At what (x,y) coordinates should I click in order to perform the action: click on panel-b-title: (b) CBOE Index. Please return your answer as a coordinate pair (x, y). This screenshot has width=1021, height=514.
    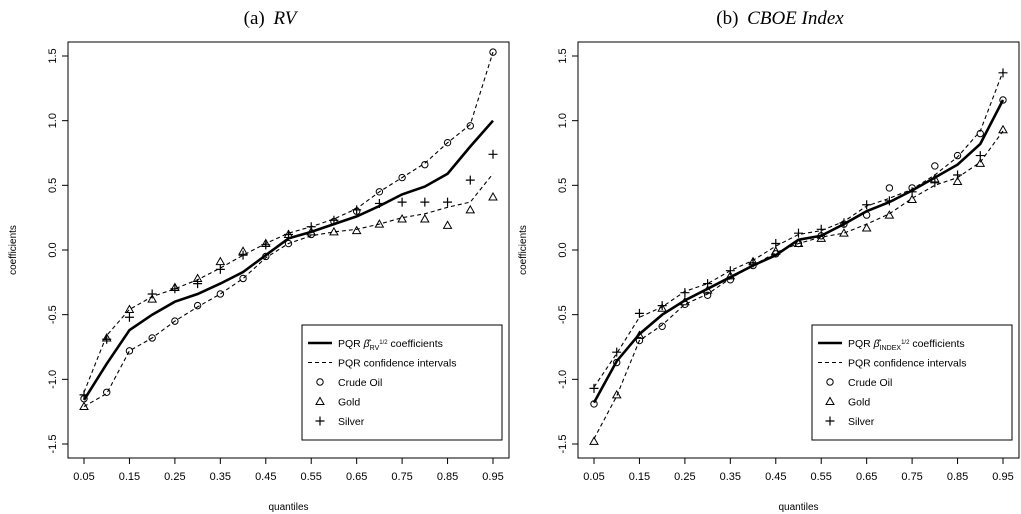
    Looking at the image, I should click on (780, 18).